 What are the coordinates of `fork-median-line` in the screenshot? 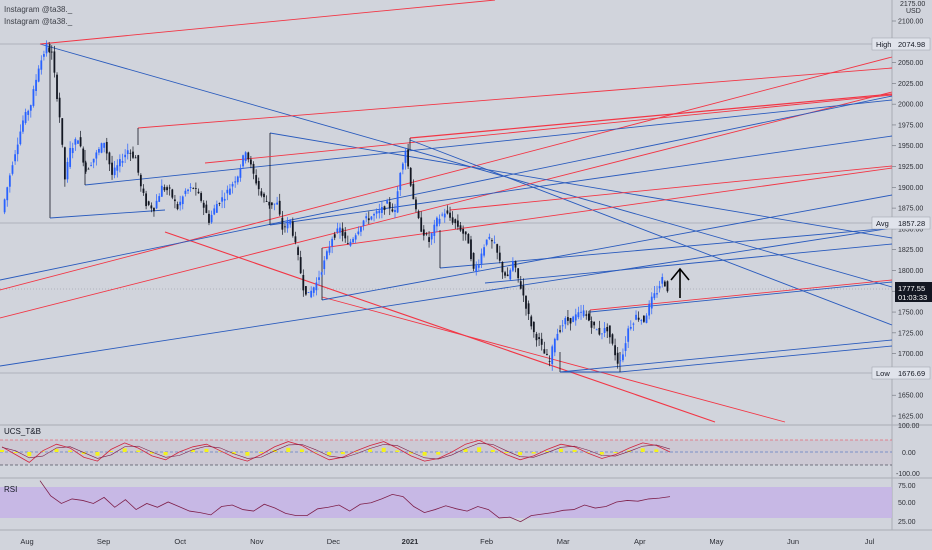 It's located at (581, 185).